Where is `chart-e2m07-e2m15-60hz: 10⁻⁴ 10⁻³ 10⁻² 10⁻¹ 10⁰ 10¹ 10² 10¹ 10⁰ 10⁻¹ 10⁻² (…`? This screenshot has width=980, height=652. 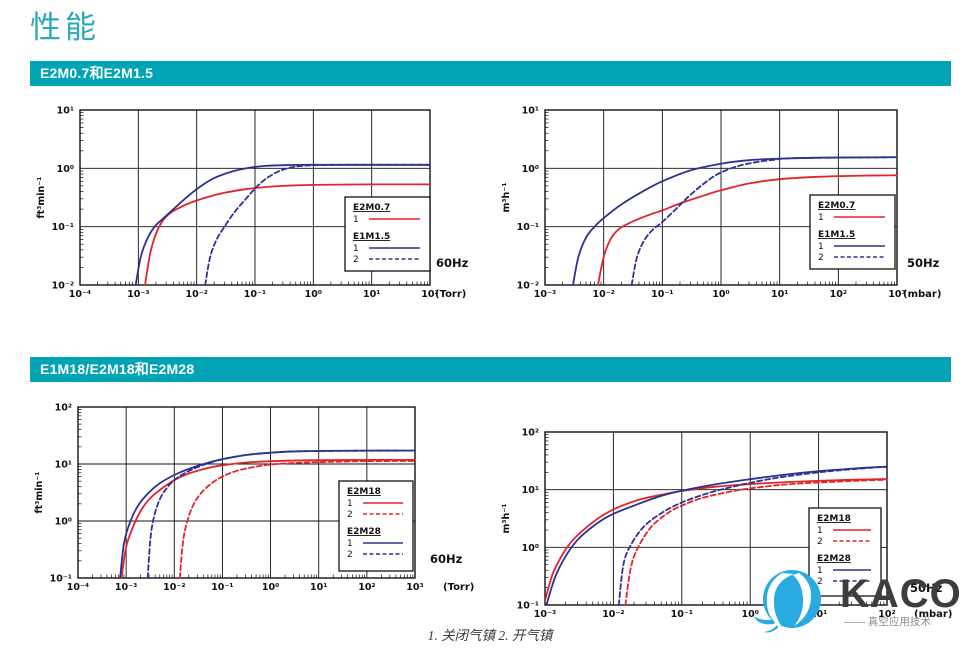 chart-e2m07-e2m15-60hz: 10⁻⁴ 10⁻³ 10⁻² 10⁻¹ 10⁰ 10¹ 10² 10¹ 10⁰ 10⁻¹ 10⁻² (… is located at coordinates (252, 203).